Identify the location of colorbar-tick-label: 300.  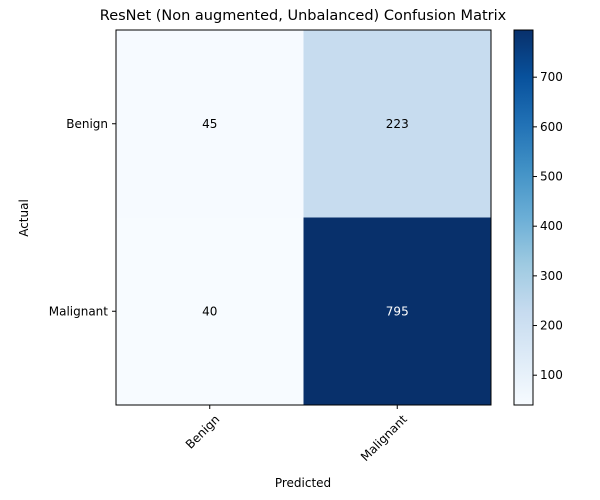
(551, 276).